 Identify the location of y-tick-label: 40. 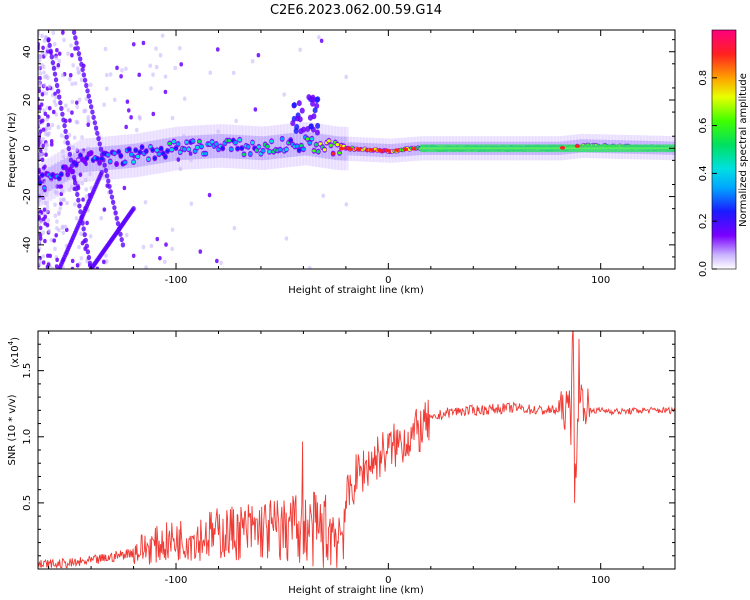
(27, 51).